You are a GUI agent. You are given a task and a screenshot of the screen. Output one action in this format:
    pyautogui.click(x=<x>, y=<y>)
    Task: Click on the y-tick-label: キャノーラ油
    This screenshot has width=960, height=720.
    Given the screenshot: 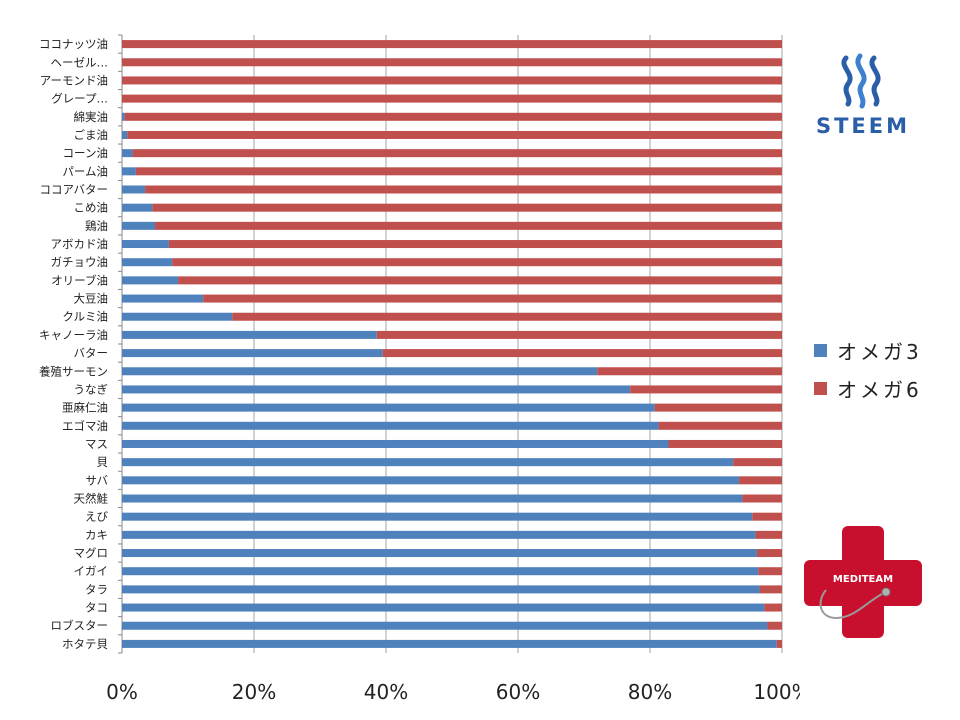 What is the action you would take?
    pyautogui.click(x=73, y=335)
    